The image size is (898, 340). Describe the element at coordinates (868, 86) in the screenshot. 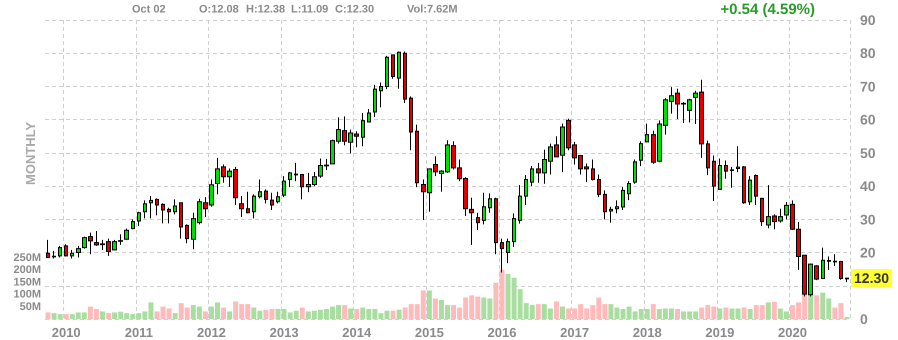

I see `y-tick-label: 70` at that location.